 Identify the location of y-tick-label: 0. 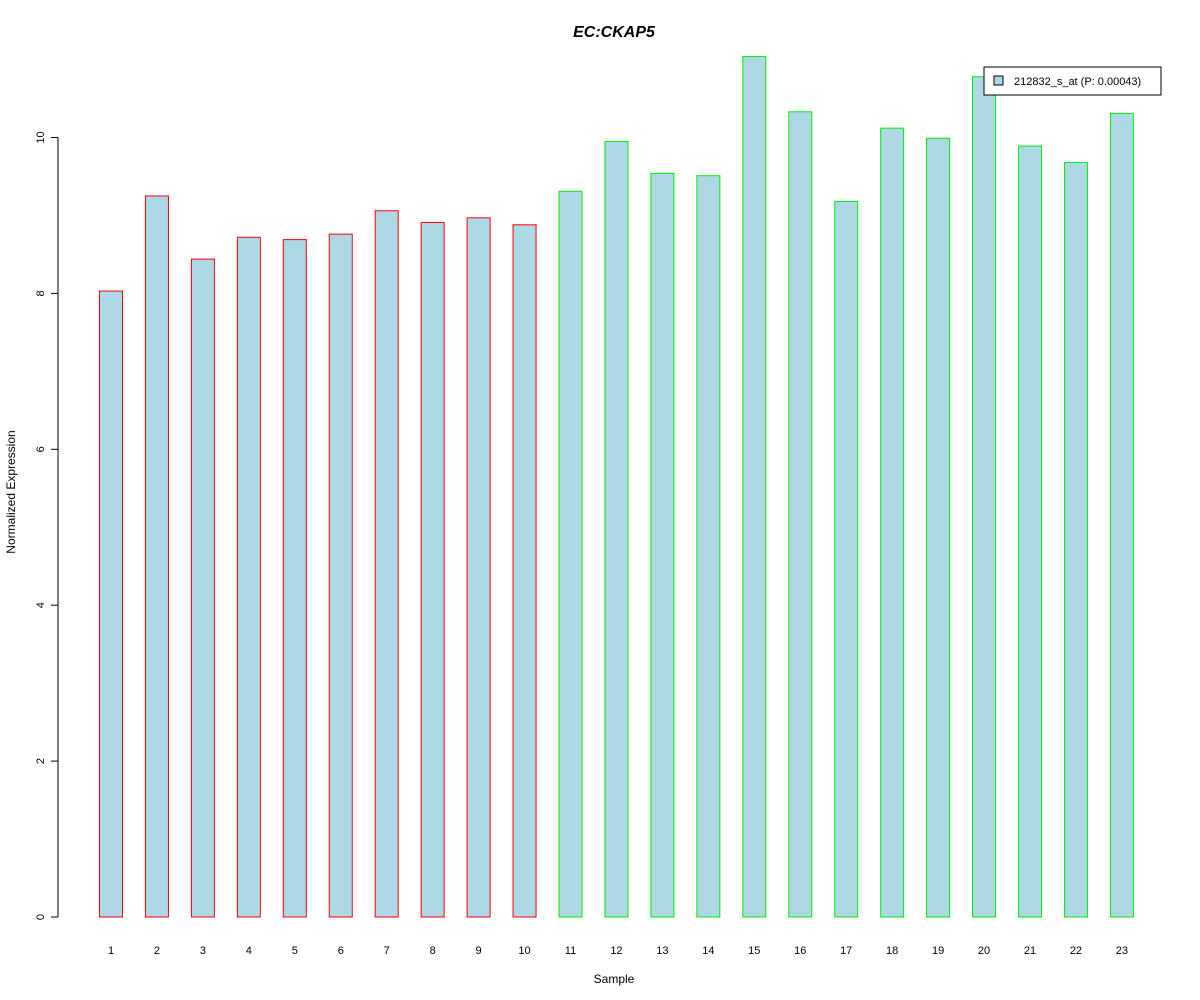
(41, 917).